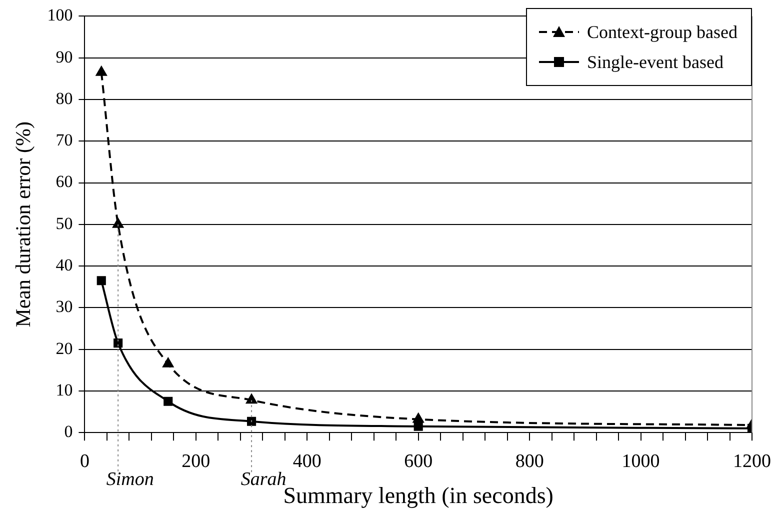 The height and width of the screenshot is (517, 781). I want to click on y-tick-label: 80, so click(64, 98).